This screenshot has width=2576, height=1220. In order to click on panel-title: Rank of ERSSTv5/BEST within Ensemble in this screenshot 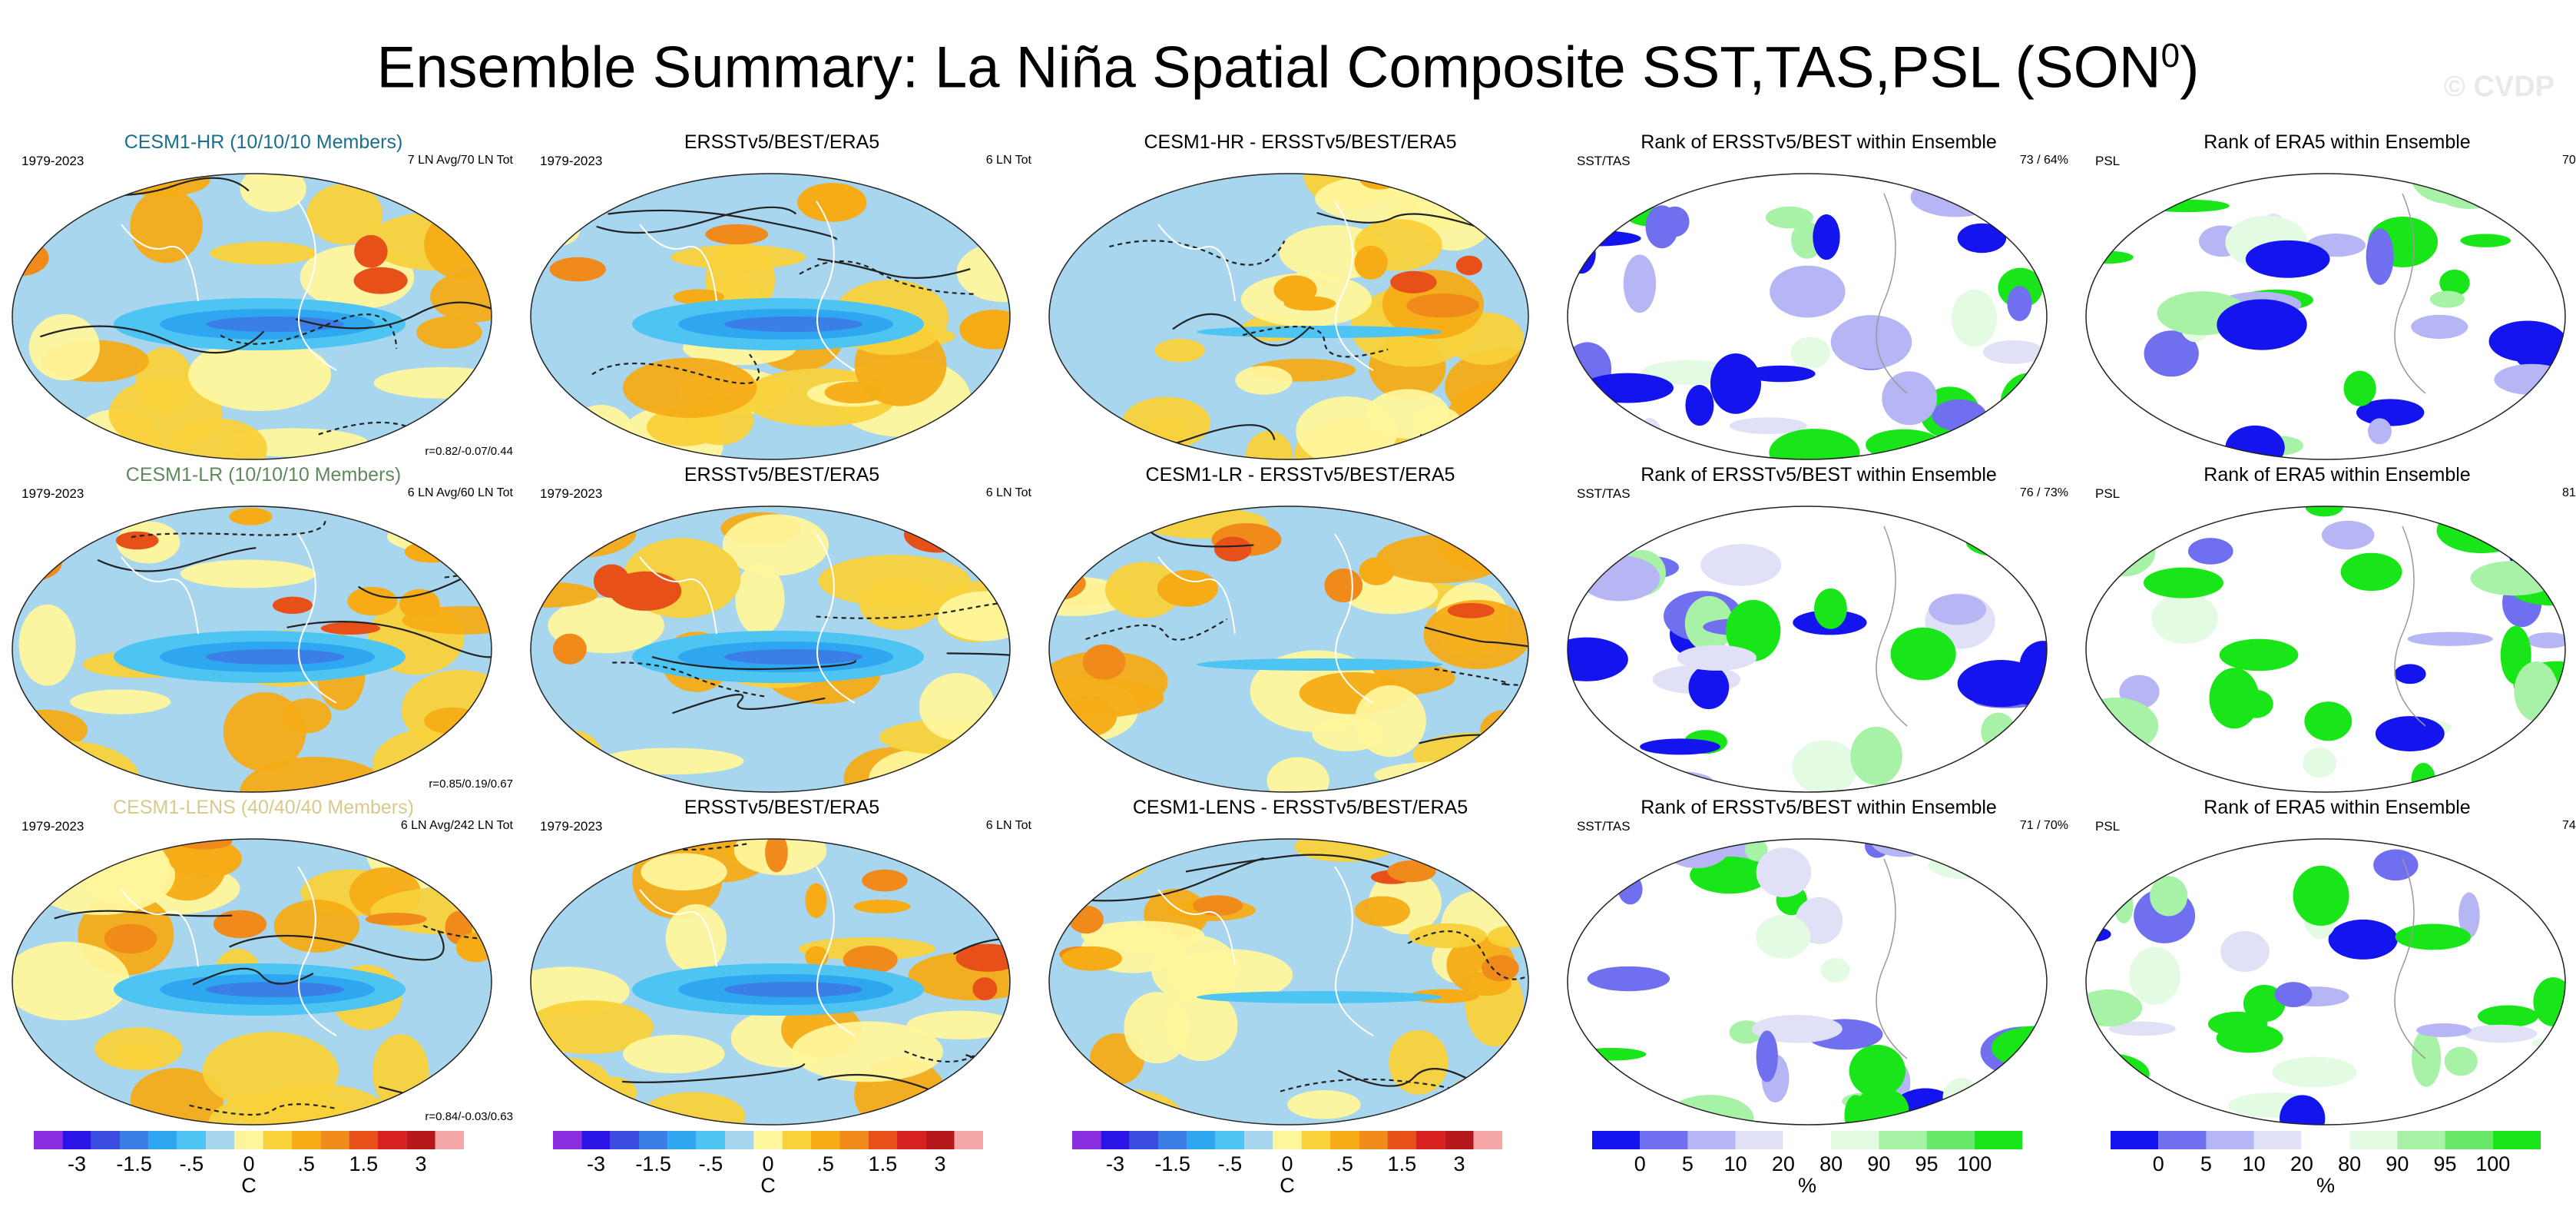, I will do `click(1819, 807)`.